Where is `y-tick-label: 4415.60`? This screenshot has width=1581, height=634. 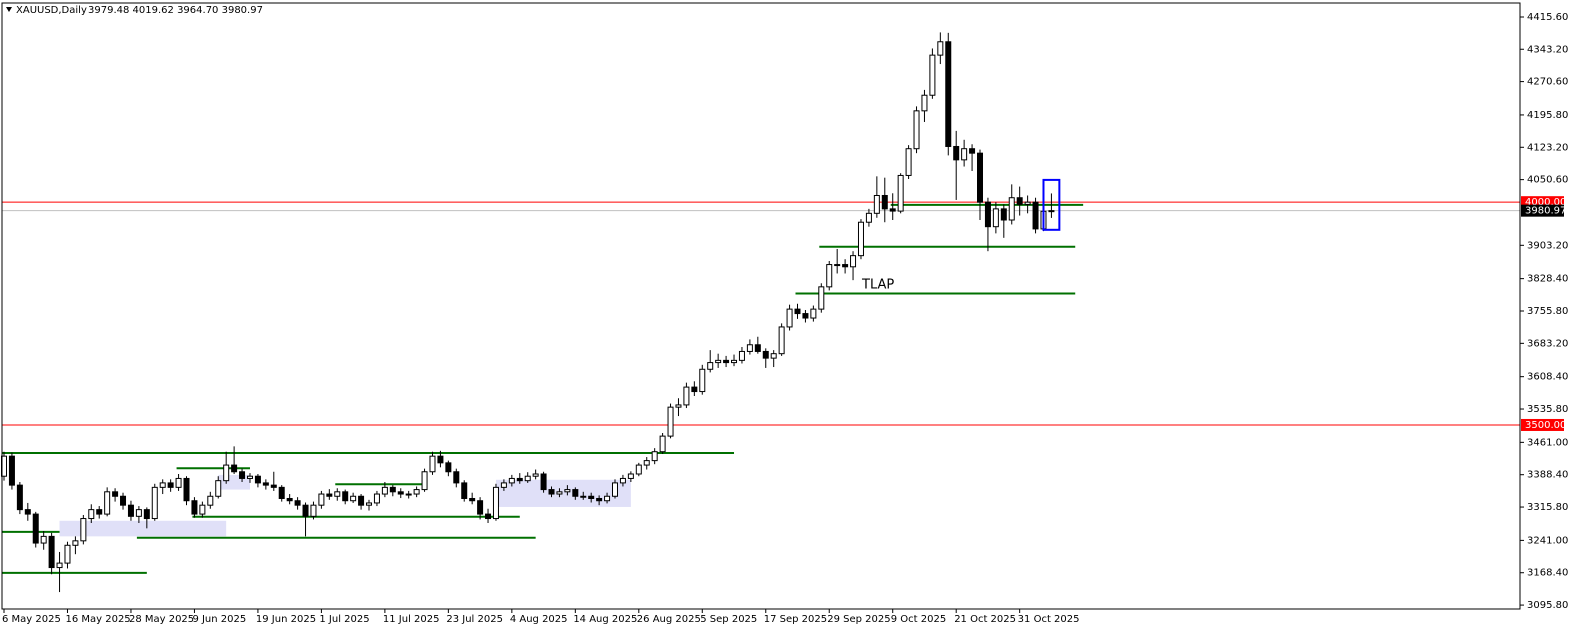 y-tick-label: 4415.60 is located at coordinates (1547, 17).